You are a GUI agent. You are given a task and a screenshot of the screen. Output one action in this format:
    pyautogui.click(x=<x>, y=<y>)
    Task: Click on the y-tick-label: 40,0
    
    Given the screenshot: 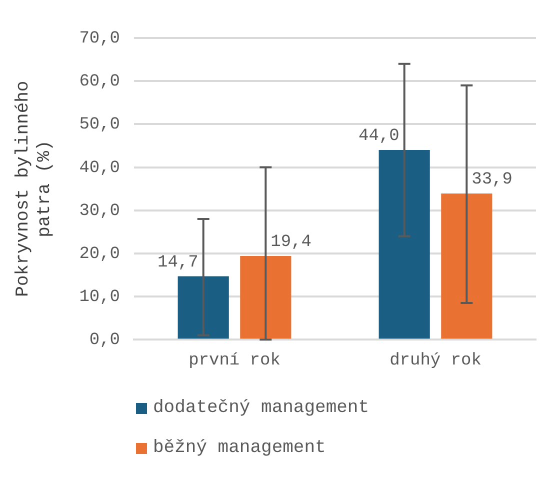 What is the action you would take?
    pyautogui.click(x=99, y=168)
    